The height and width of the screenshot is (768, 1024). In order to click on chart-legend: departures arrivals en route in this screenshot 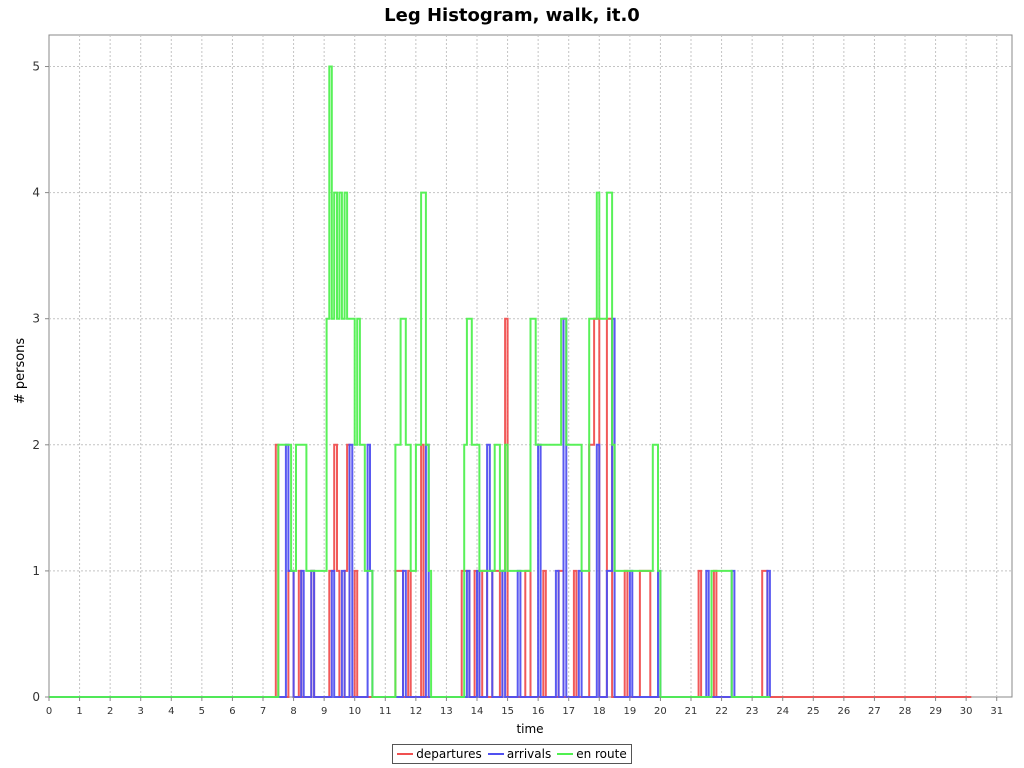, I will do `click(512, 754)`.